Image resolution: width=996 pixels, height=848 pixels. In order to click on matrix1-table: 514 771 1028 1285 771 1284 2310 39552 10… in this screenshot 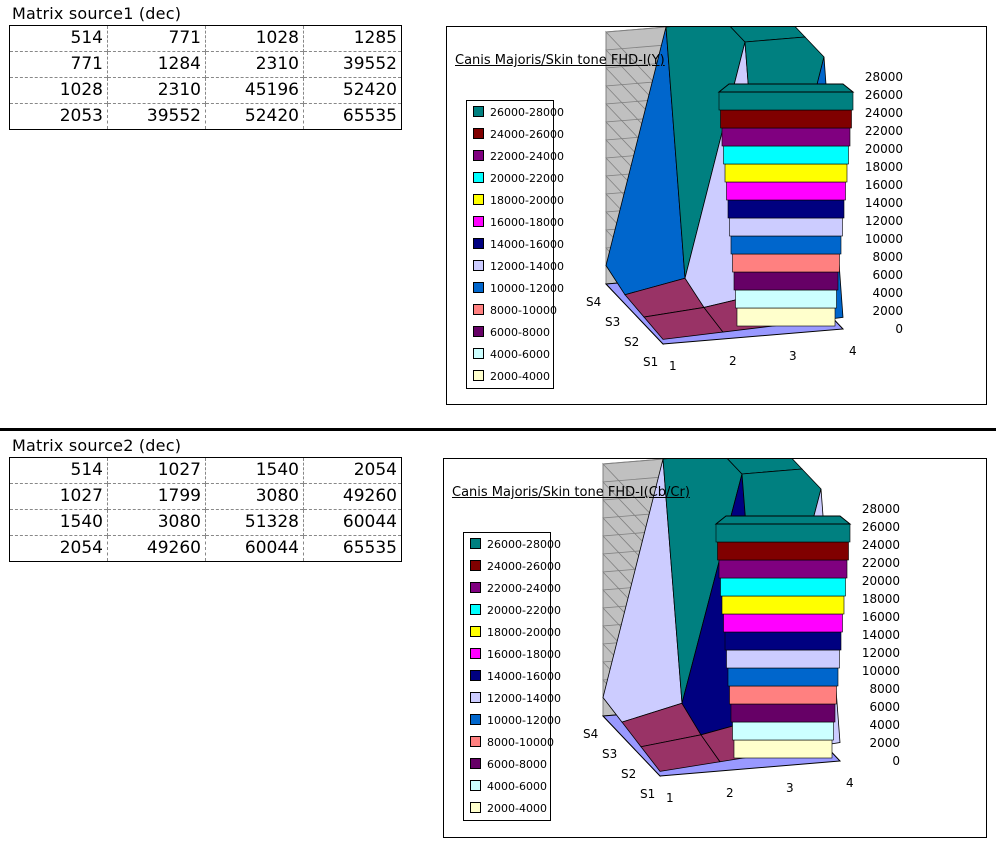, I will do `click(205, 77)`.